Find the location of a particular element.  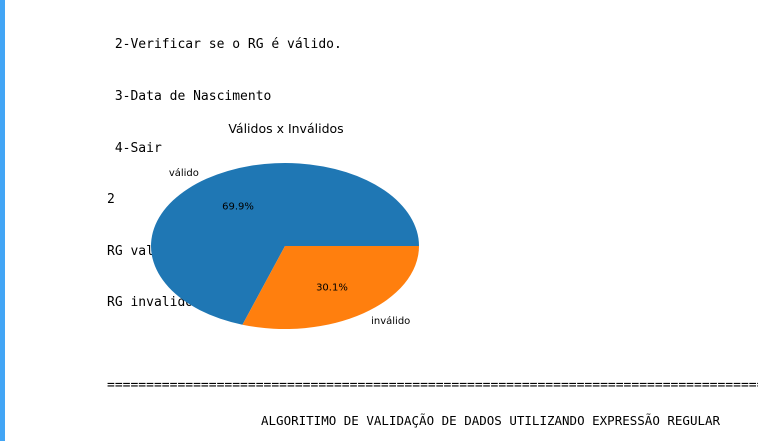

slice-percent-invalido: 30.1% is located at coordinates (332, 287).